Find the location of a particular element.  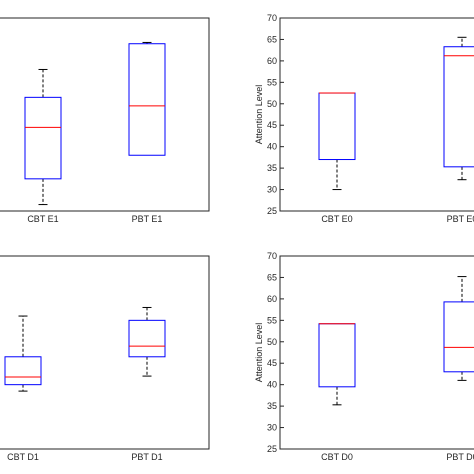

x-tick-label: PBT D1 is located at coordinates (146, 457).